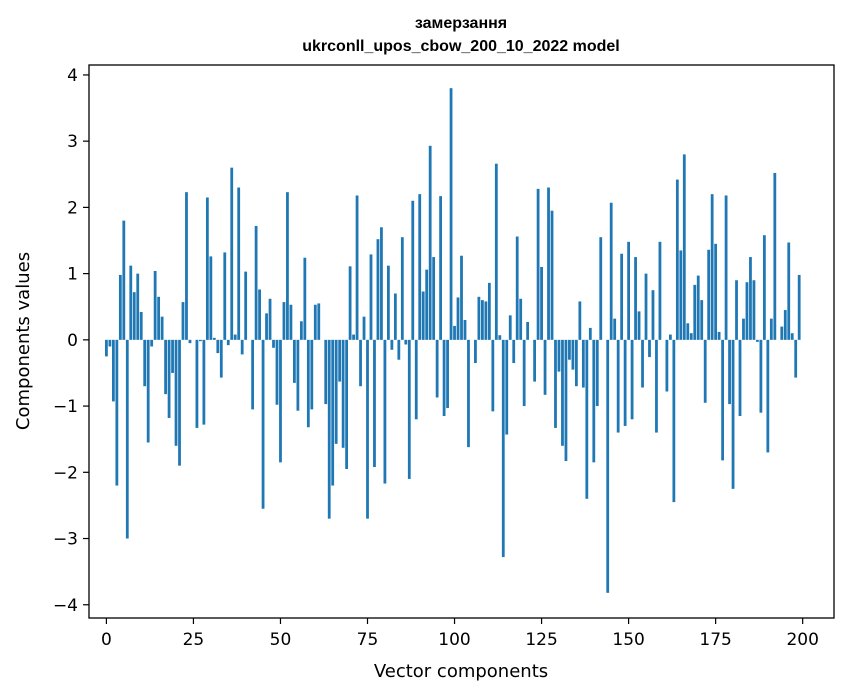  I want to click on x-tick-label: 175, so click(715, 640).